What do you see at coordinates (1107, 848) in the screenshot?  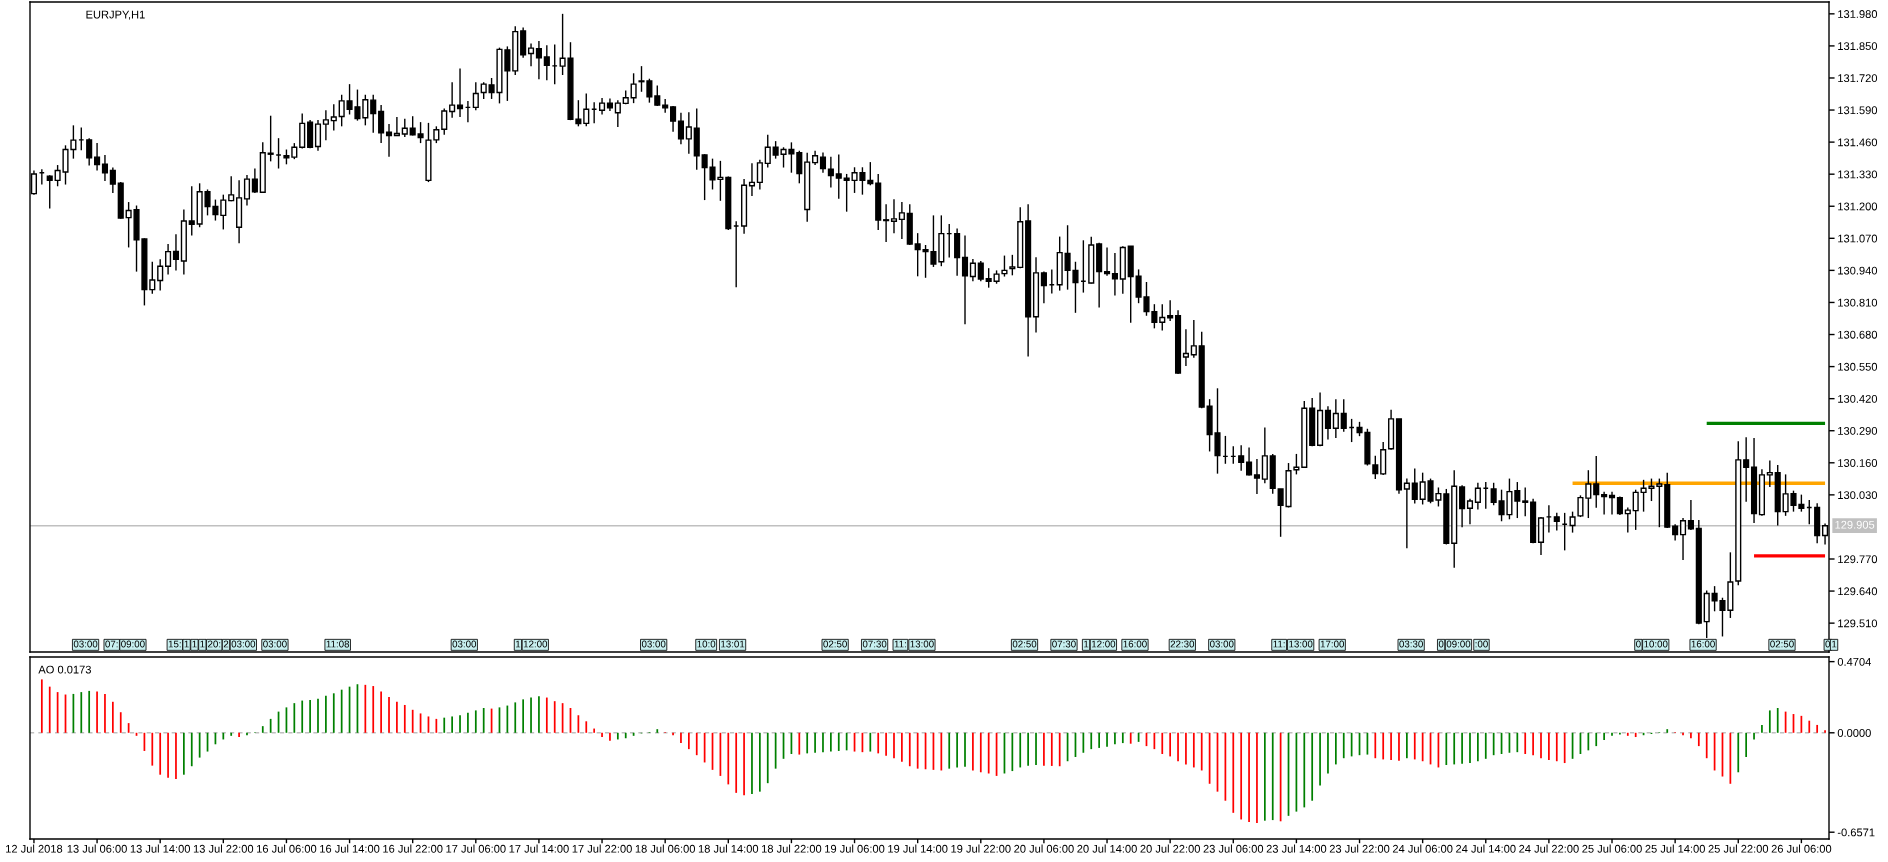 I see `x-tick-label: 20 Jul 14:00` at bounding box center [1107, 848].